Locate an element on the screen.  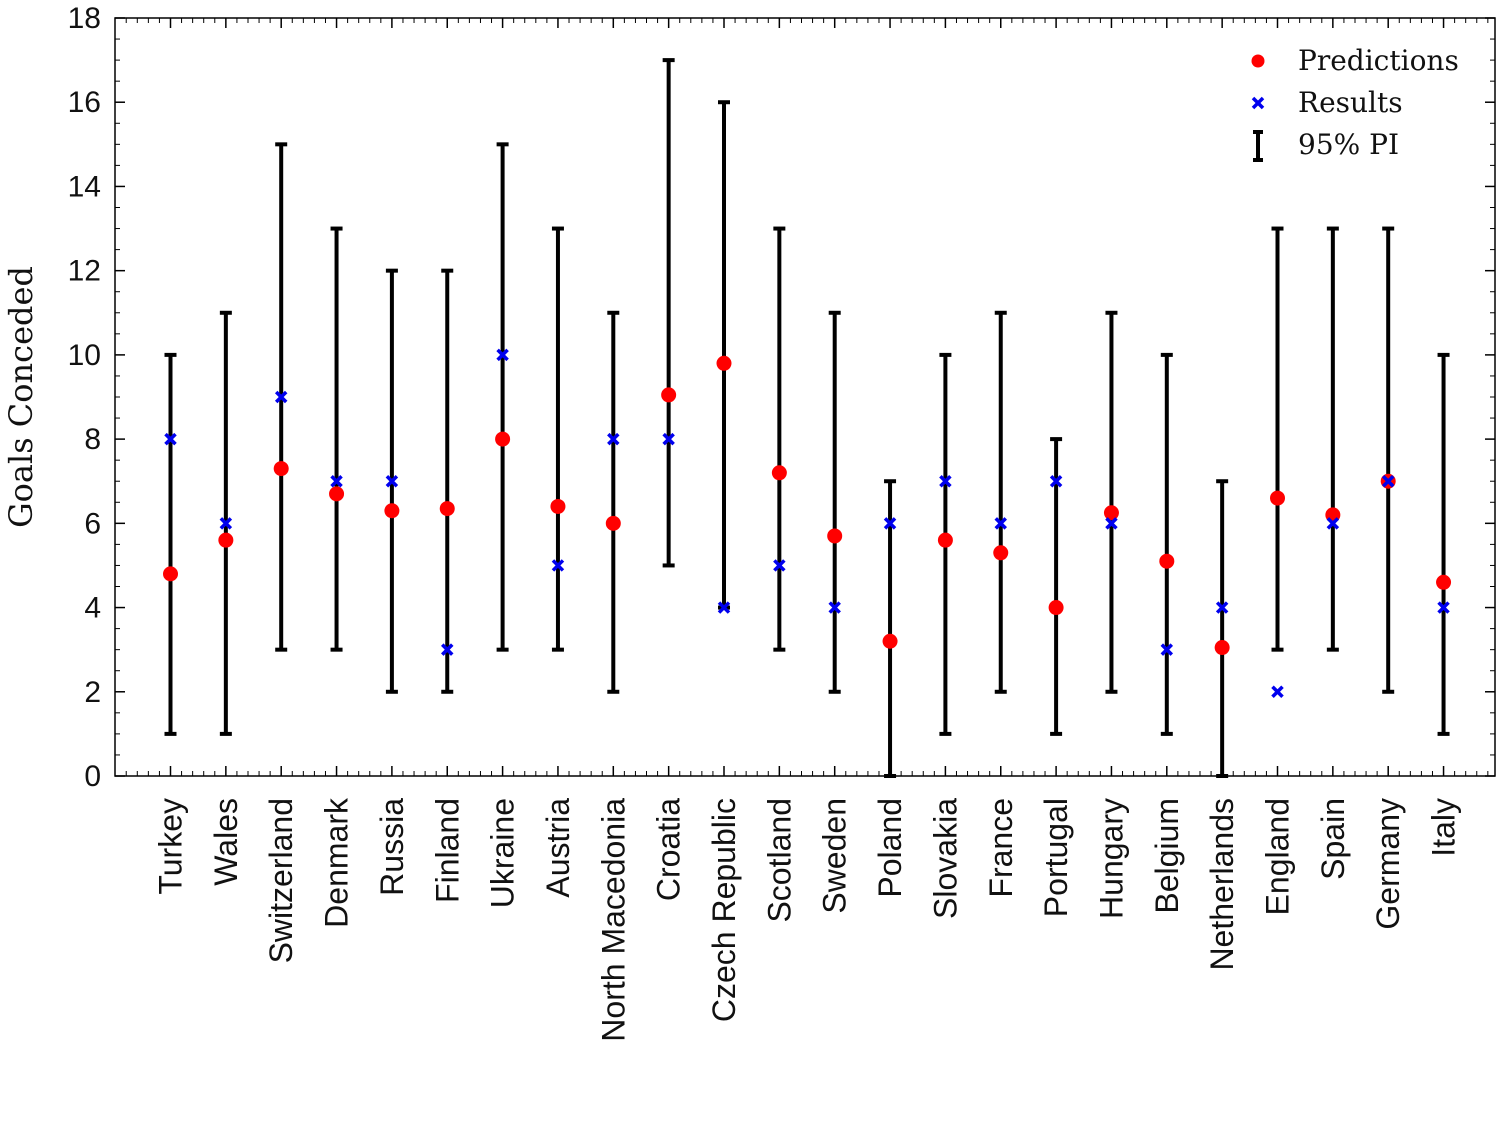
y-tick-label: 4 is located at coordinates (92, 608).